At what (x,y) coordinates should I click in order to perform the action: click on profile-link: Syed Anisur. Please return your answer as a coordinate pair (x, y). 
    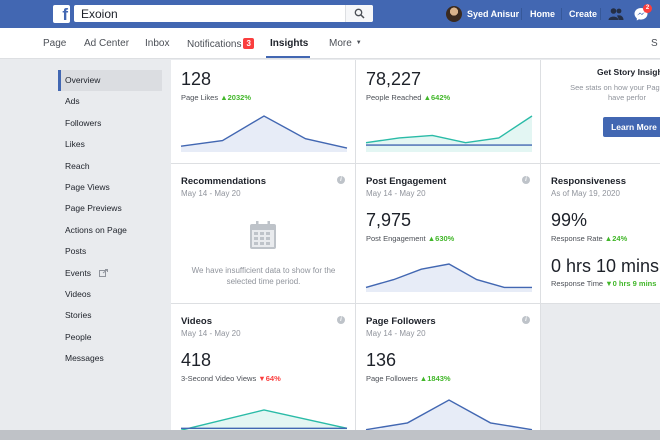
    Looking at the image, I should click on (493, 14).